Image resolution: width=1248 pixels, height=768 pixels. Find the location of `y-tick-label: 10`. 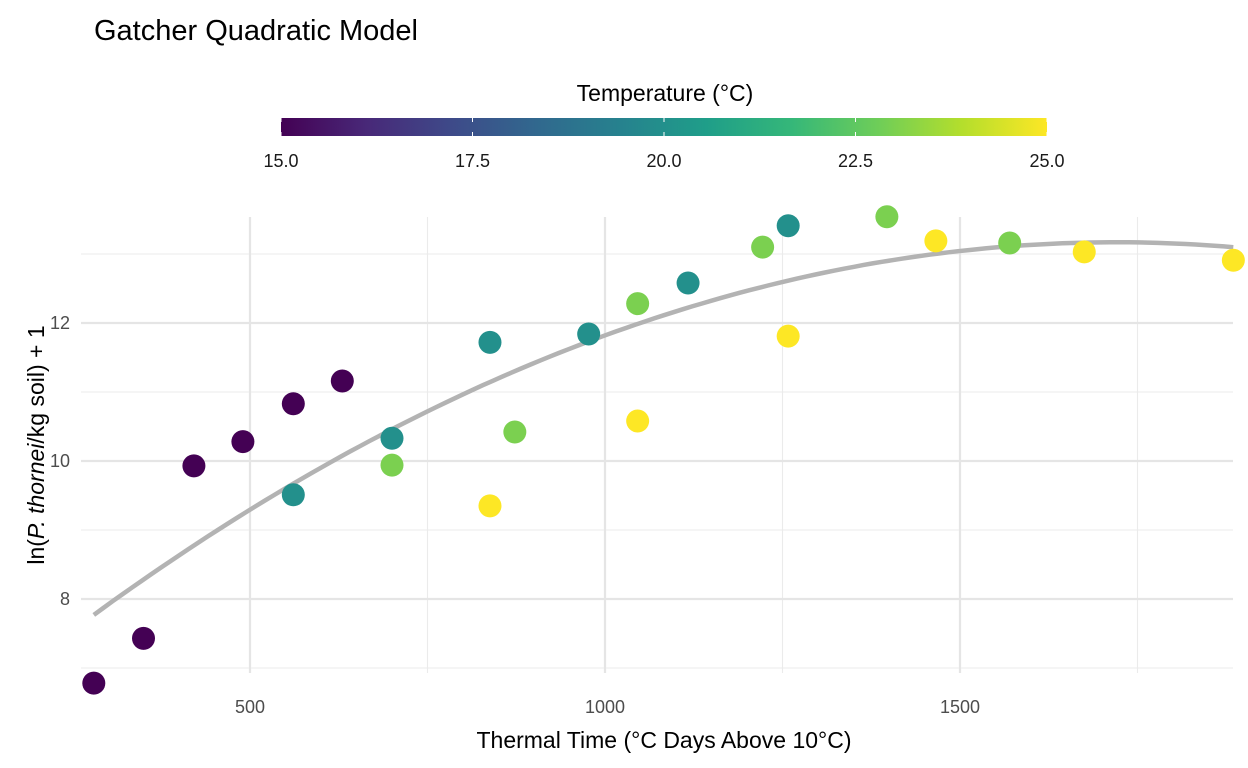

y-tick-label: 10 is located at coordinates (60, 461).